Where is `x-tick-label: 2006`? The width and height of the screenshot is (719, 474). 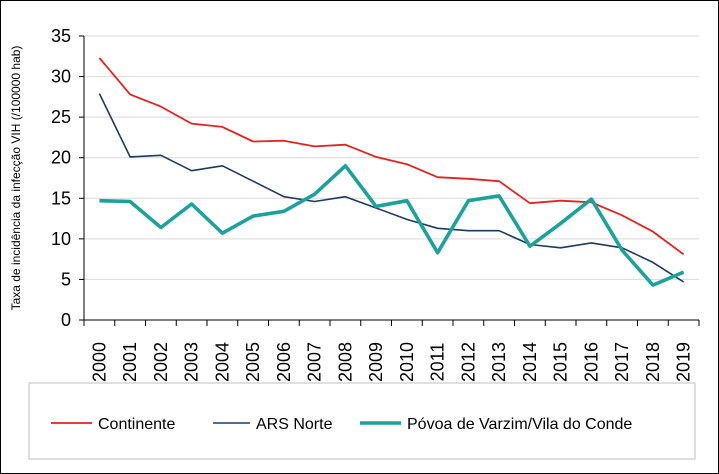
x-tick-label: 2006 is located at coordinates (284, 362).